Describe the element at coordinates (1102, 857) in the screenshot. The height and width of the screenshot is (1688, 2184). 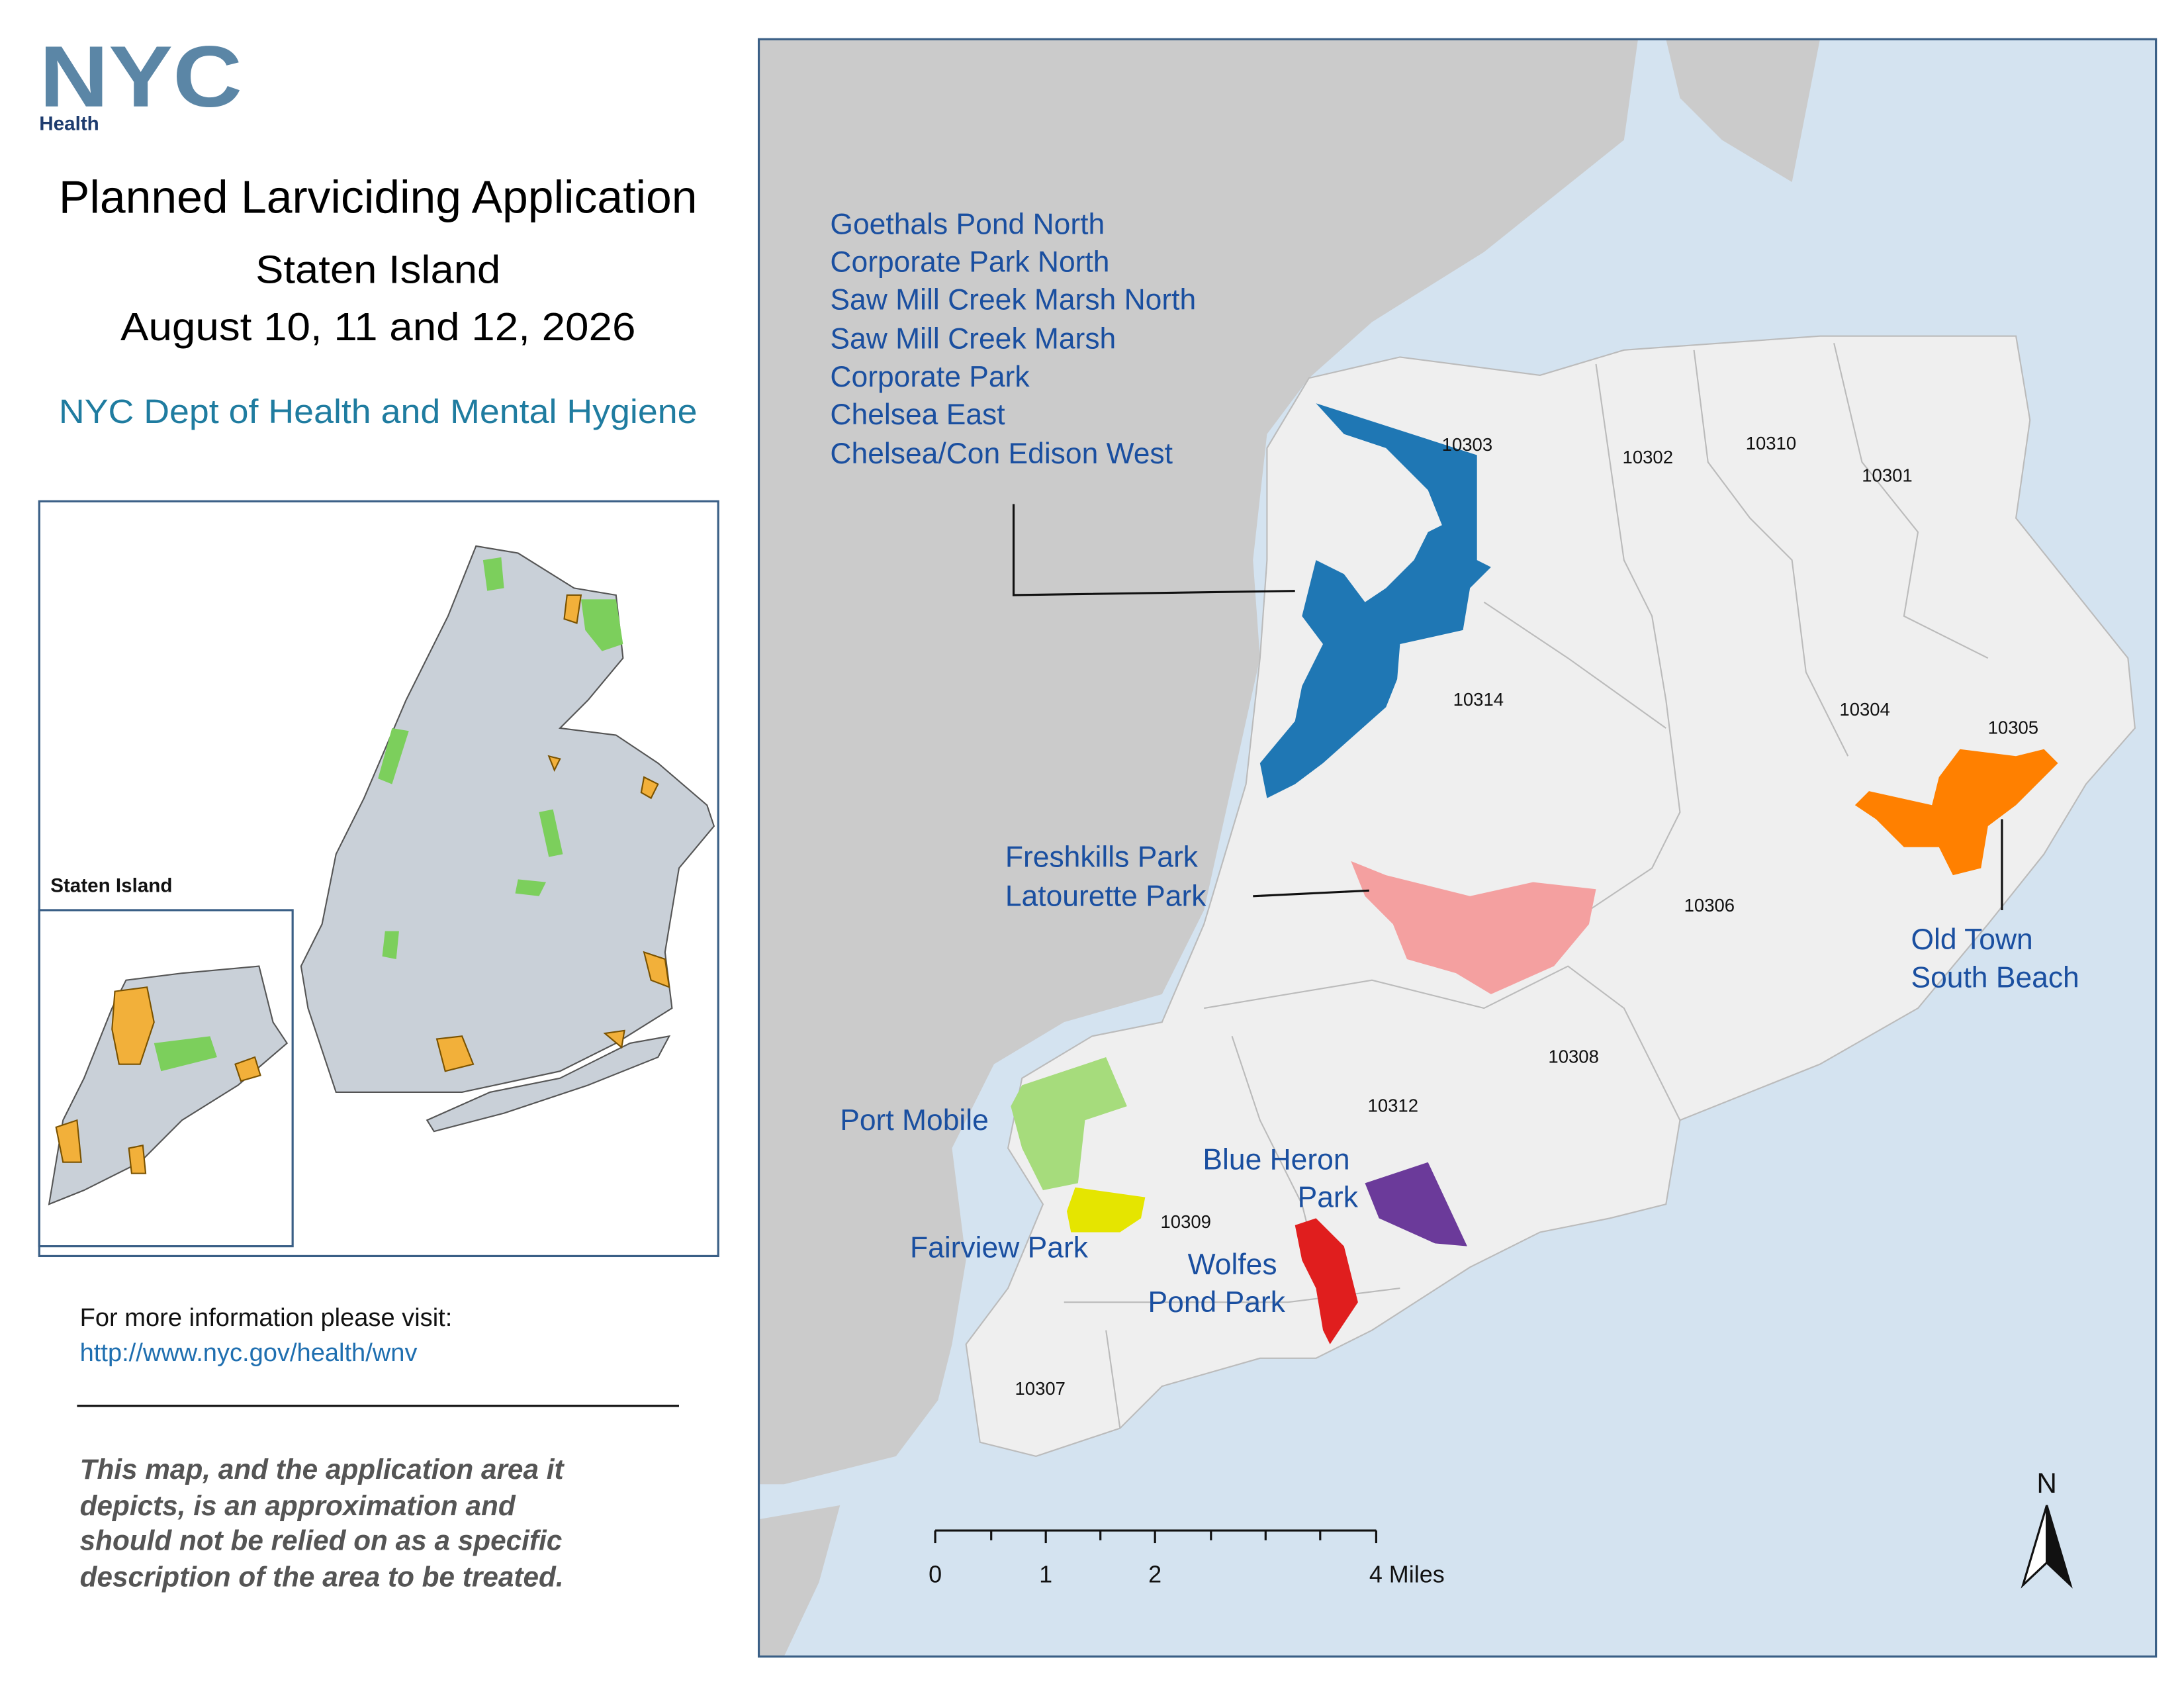
I see `site-label-line: Freshkills Park` at that location.